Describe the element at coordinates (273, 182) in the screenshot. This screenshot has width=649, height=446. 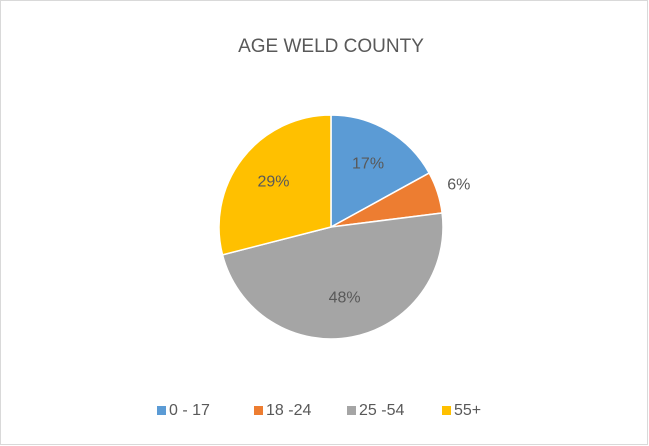
I see `data-label: 29%` at that location.